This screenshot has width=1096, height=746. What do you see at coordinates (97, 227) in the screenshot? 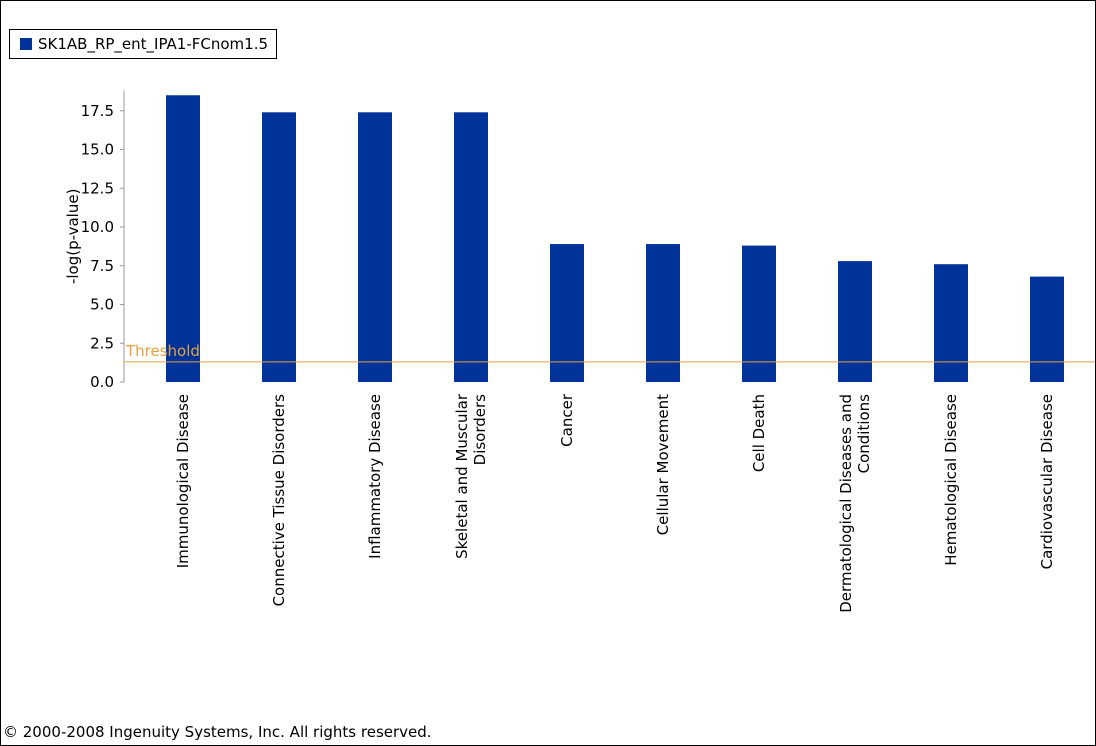
I see `y-tick-label: 10.0` at bounding box center [97, 227].